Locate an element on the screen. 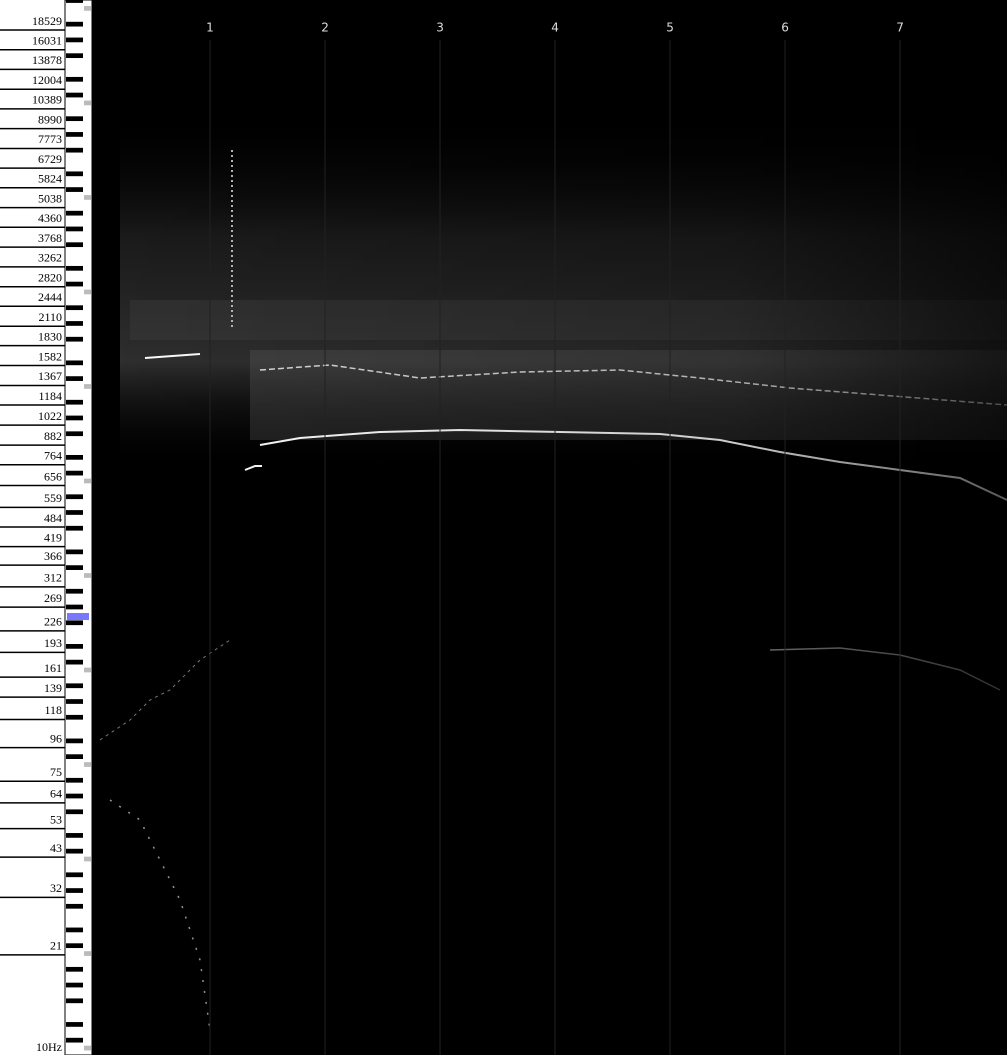 This screenshot has height=1055, width=1007. time-label: 5 is located at coordinates (670, 28).